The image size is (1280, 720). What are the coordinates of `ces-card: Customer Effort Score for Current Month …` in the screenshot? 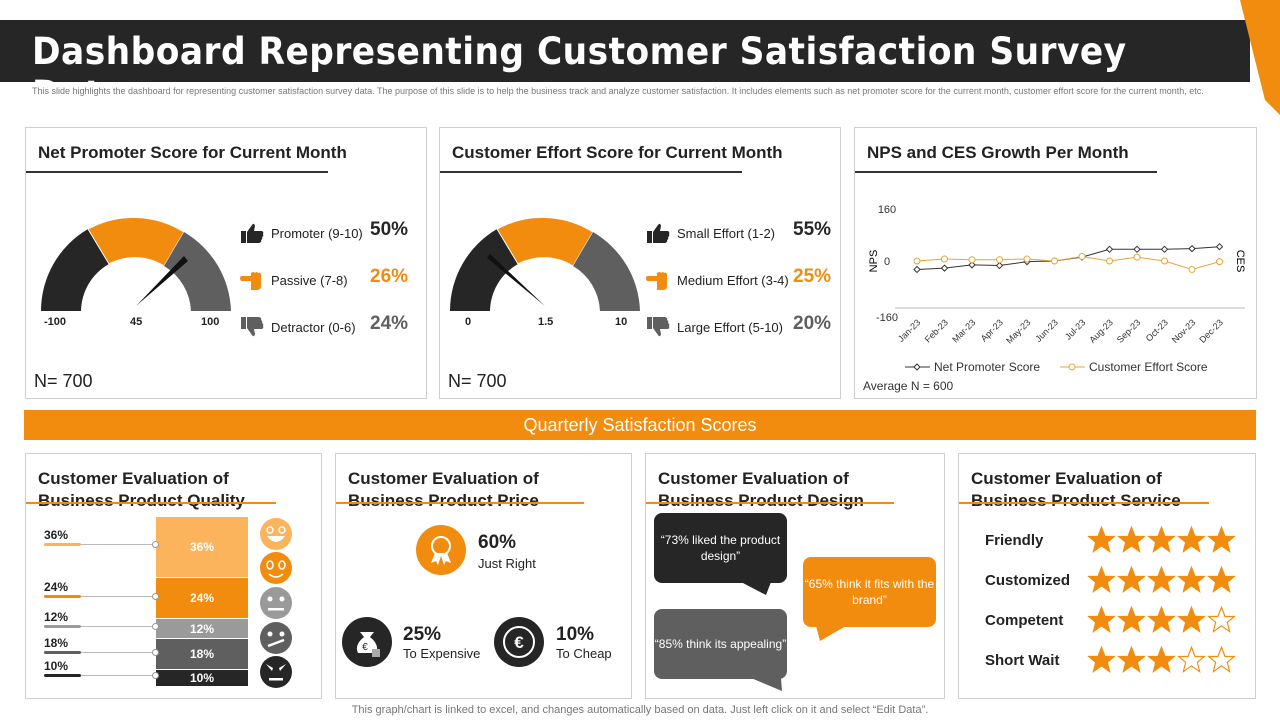 It's located at (640, 263).